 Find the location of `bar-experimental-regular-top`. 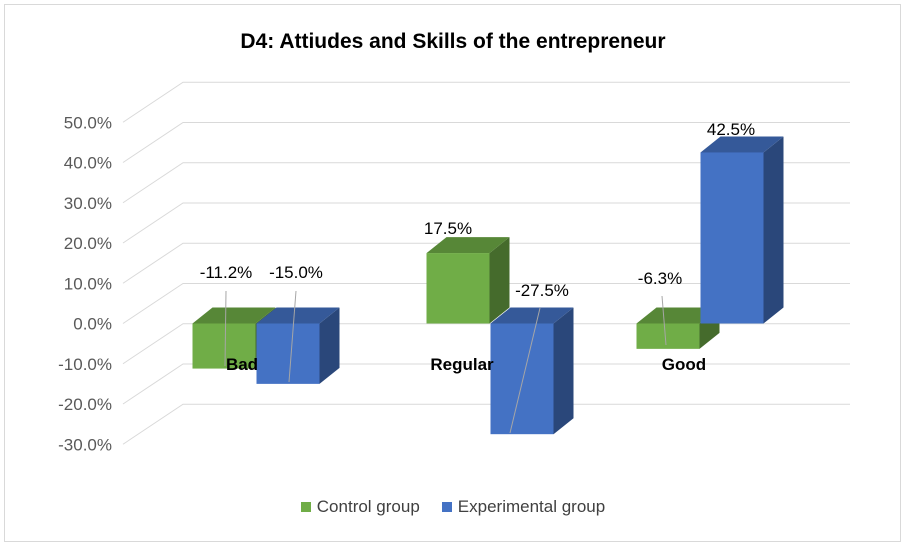

bar-experimental-regular-top is located at coordinates (532, 315).